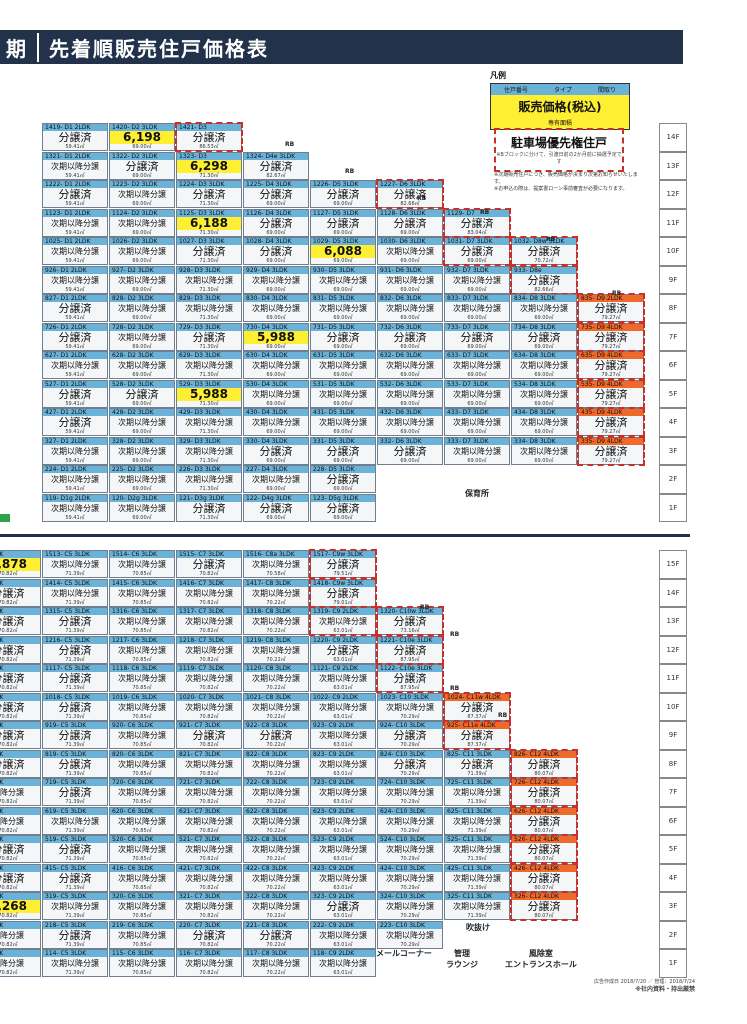 This screenshot has height=1024, width=747. Describe the element at coordinates (343, 507) in the screenshot. I see `upper-unit: 123- D5g 3LDK 分譲済 69.00㎡` at that location.